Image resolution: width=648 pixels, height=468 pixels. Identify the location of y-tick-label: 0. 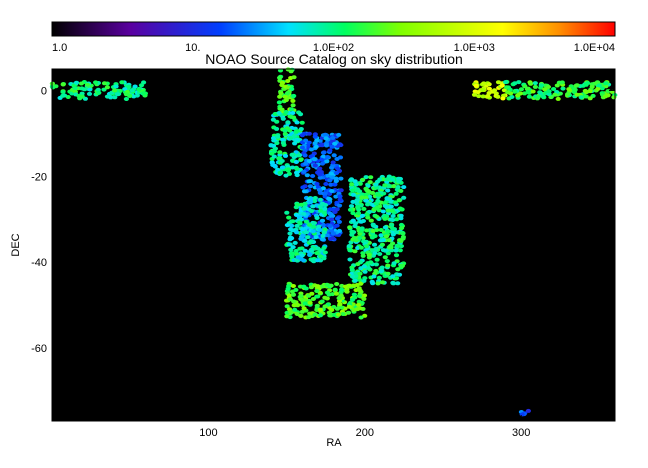
(44, 91).